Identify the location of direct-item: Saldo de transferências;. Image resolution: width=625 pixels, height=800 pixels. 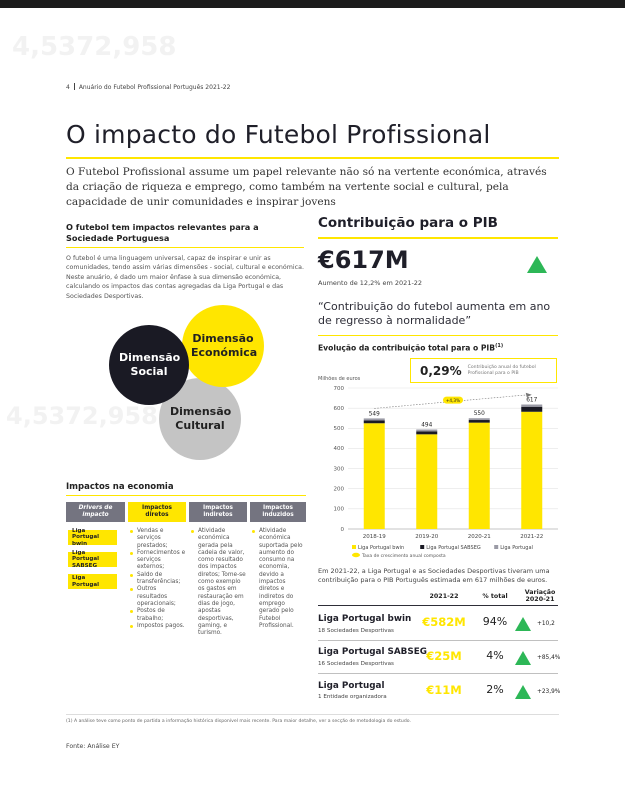
(158, 579).